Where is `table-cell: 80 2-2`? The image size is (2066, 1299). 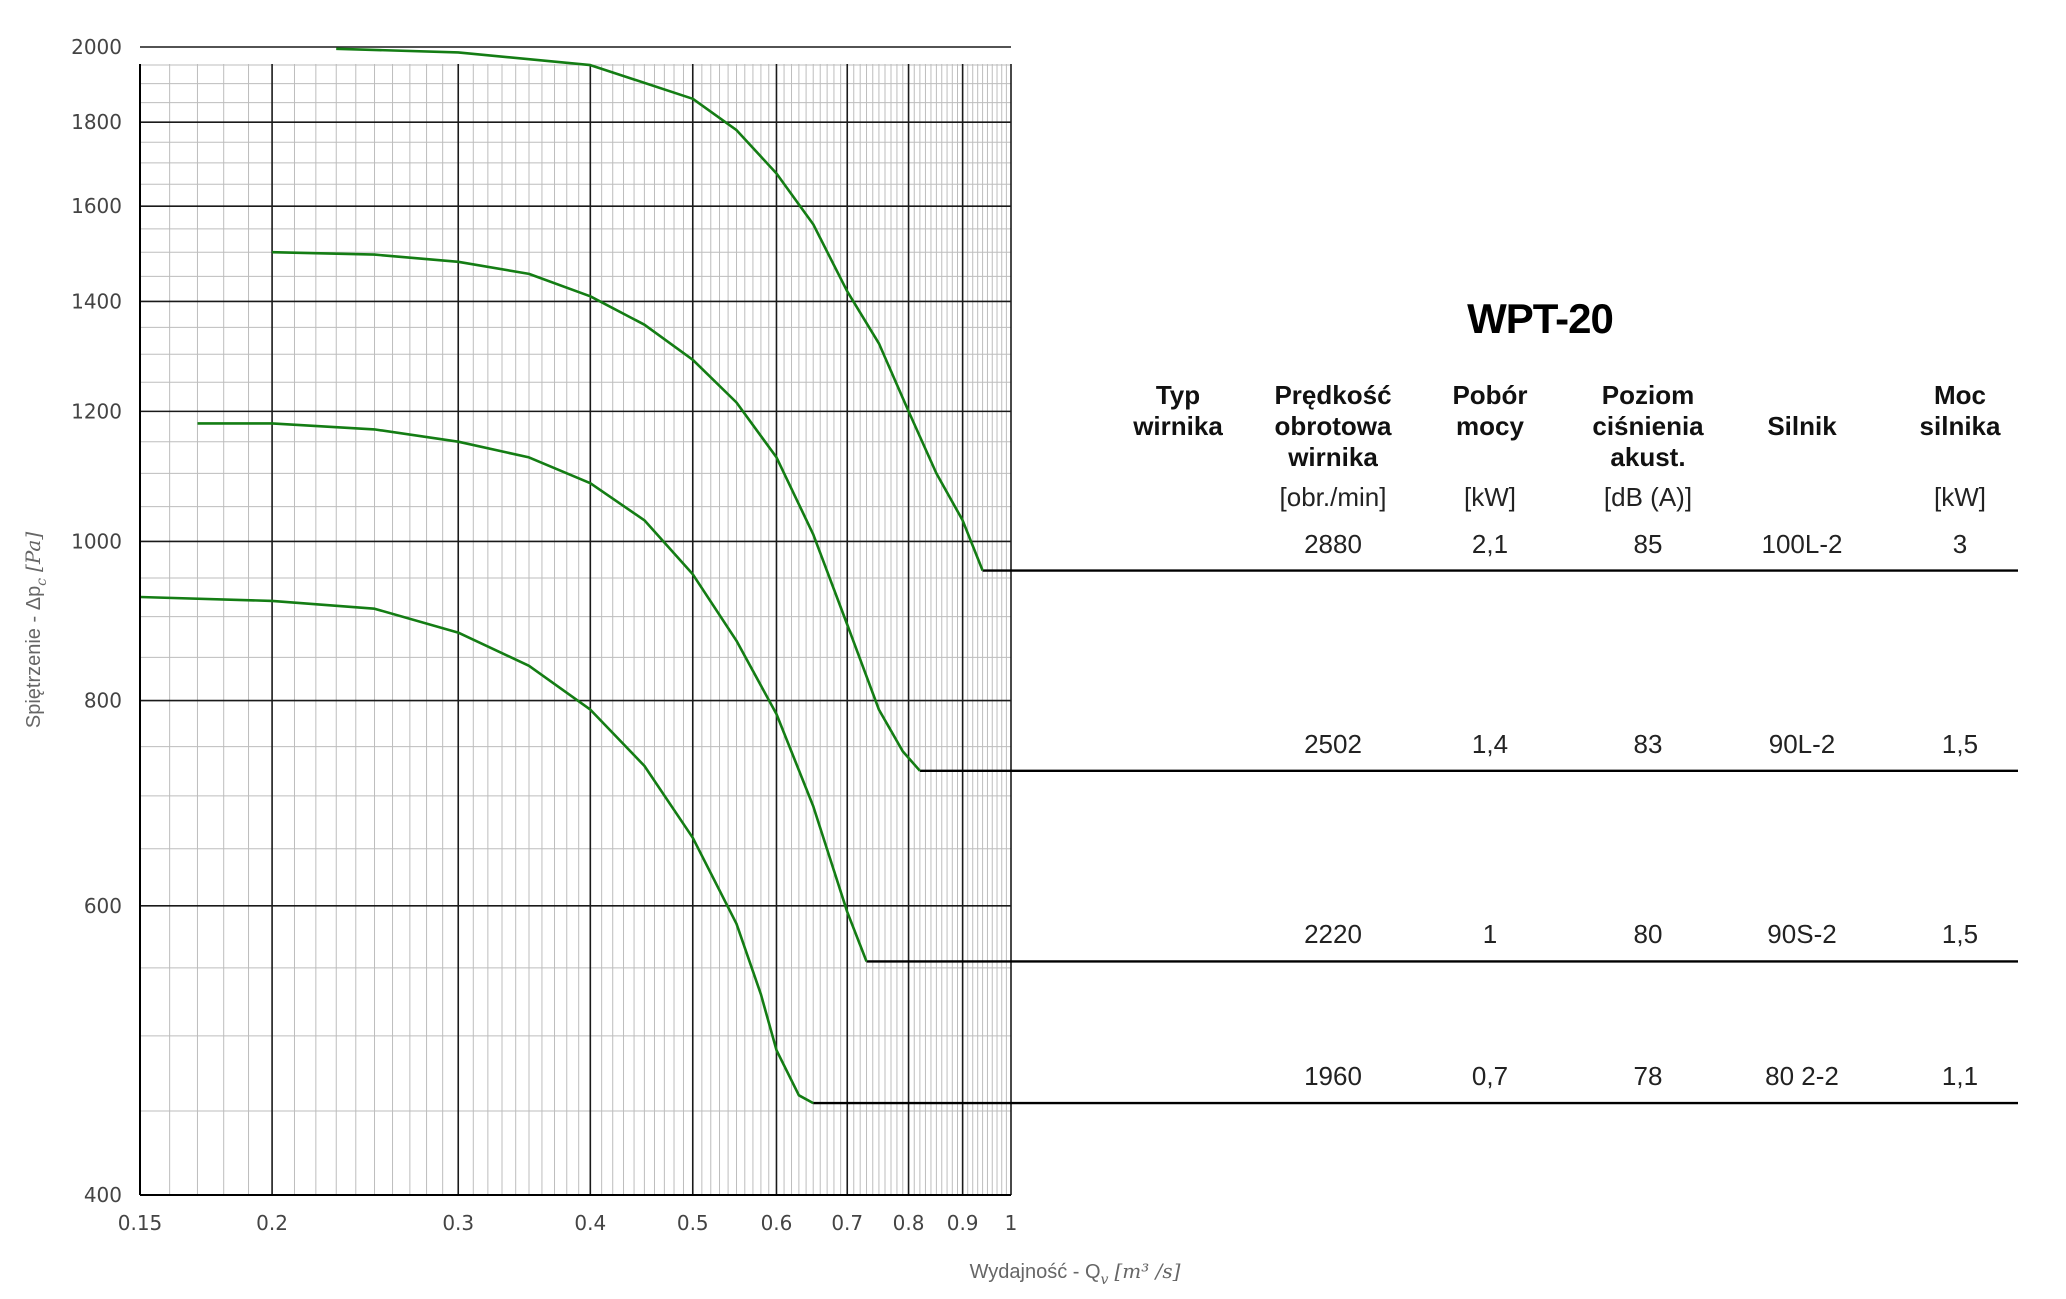 table-cell: 80 2-2 is located at coordinates (1802, 1076).